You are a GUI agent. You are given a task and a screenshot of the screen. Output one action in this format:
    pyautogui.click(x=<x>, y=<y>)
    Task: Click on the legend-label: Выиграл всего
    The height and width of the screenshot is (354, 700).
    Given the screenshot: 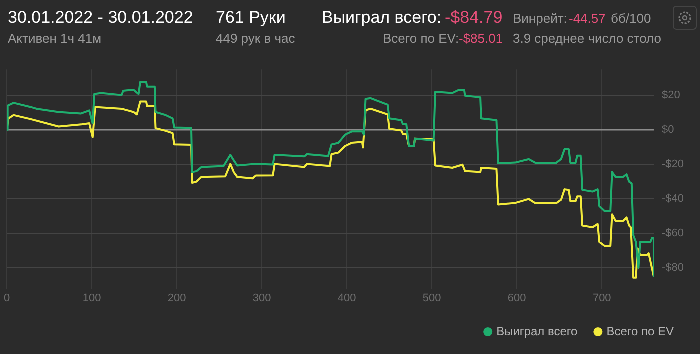 What is the action you would take?
    pyautogui.click(x=537, y=331)
    